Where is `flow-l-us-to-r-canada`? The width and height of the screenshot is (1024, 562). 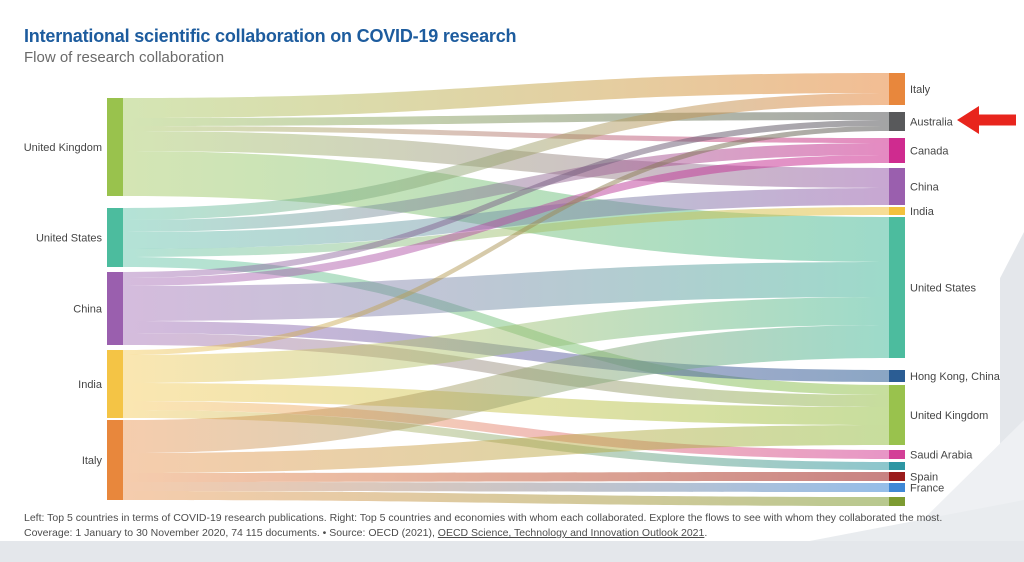 flow-l-us-to-r-canada is located at coordinates (506, 187).